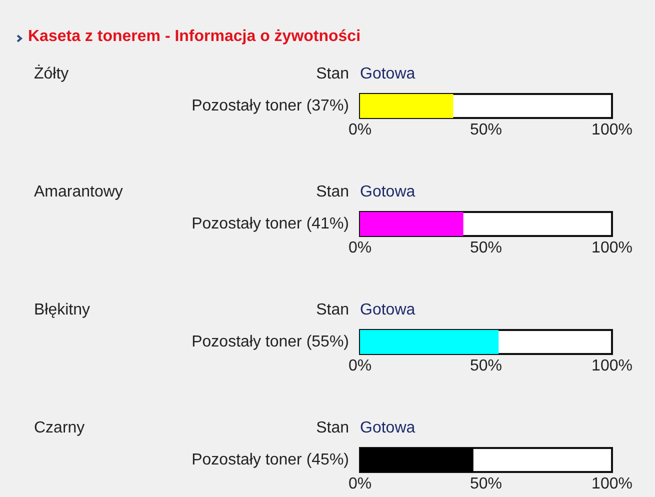 The width and height of the screenshot is (655, 497). What do you see at coordinates (270, 342) in the screenshot?
I see `y-tick-label: Pozostały toner (55%)` at bounding box center [270, 342].